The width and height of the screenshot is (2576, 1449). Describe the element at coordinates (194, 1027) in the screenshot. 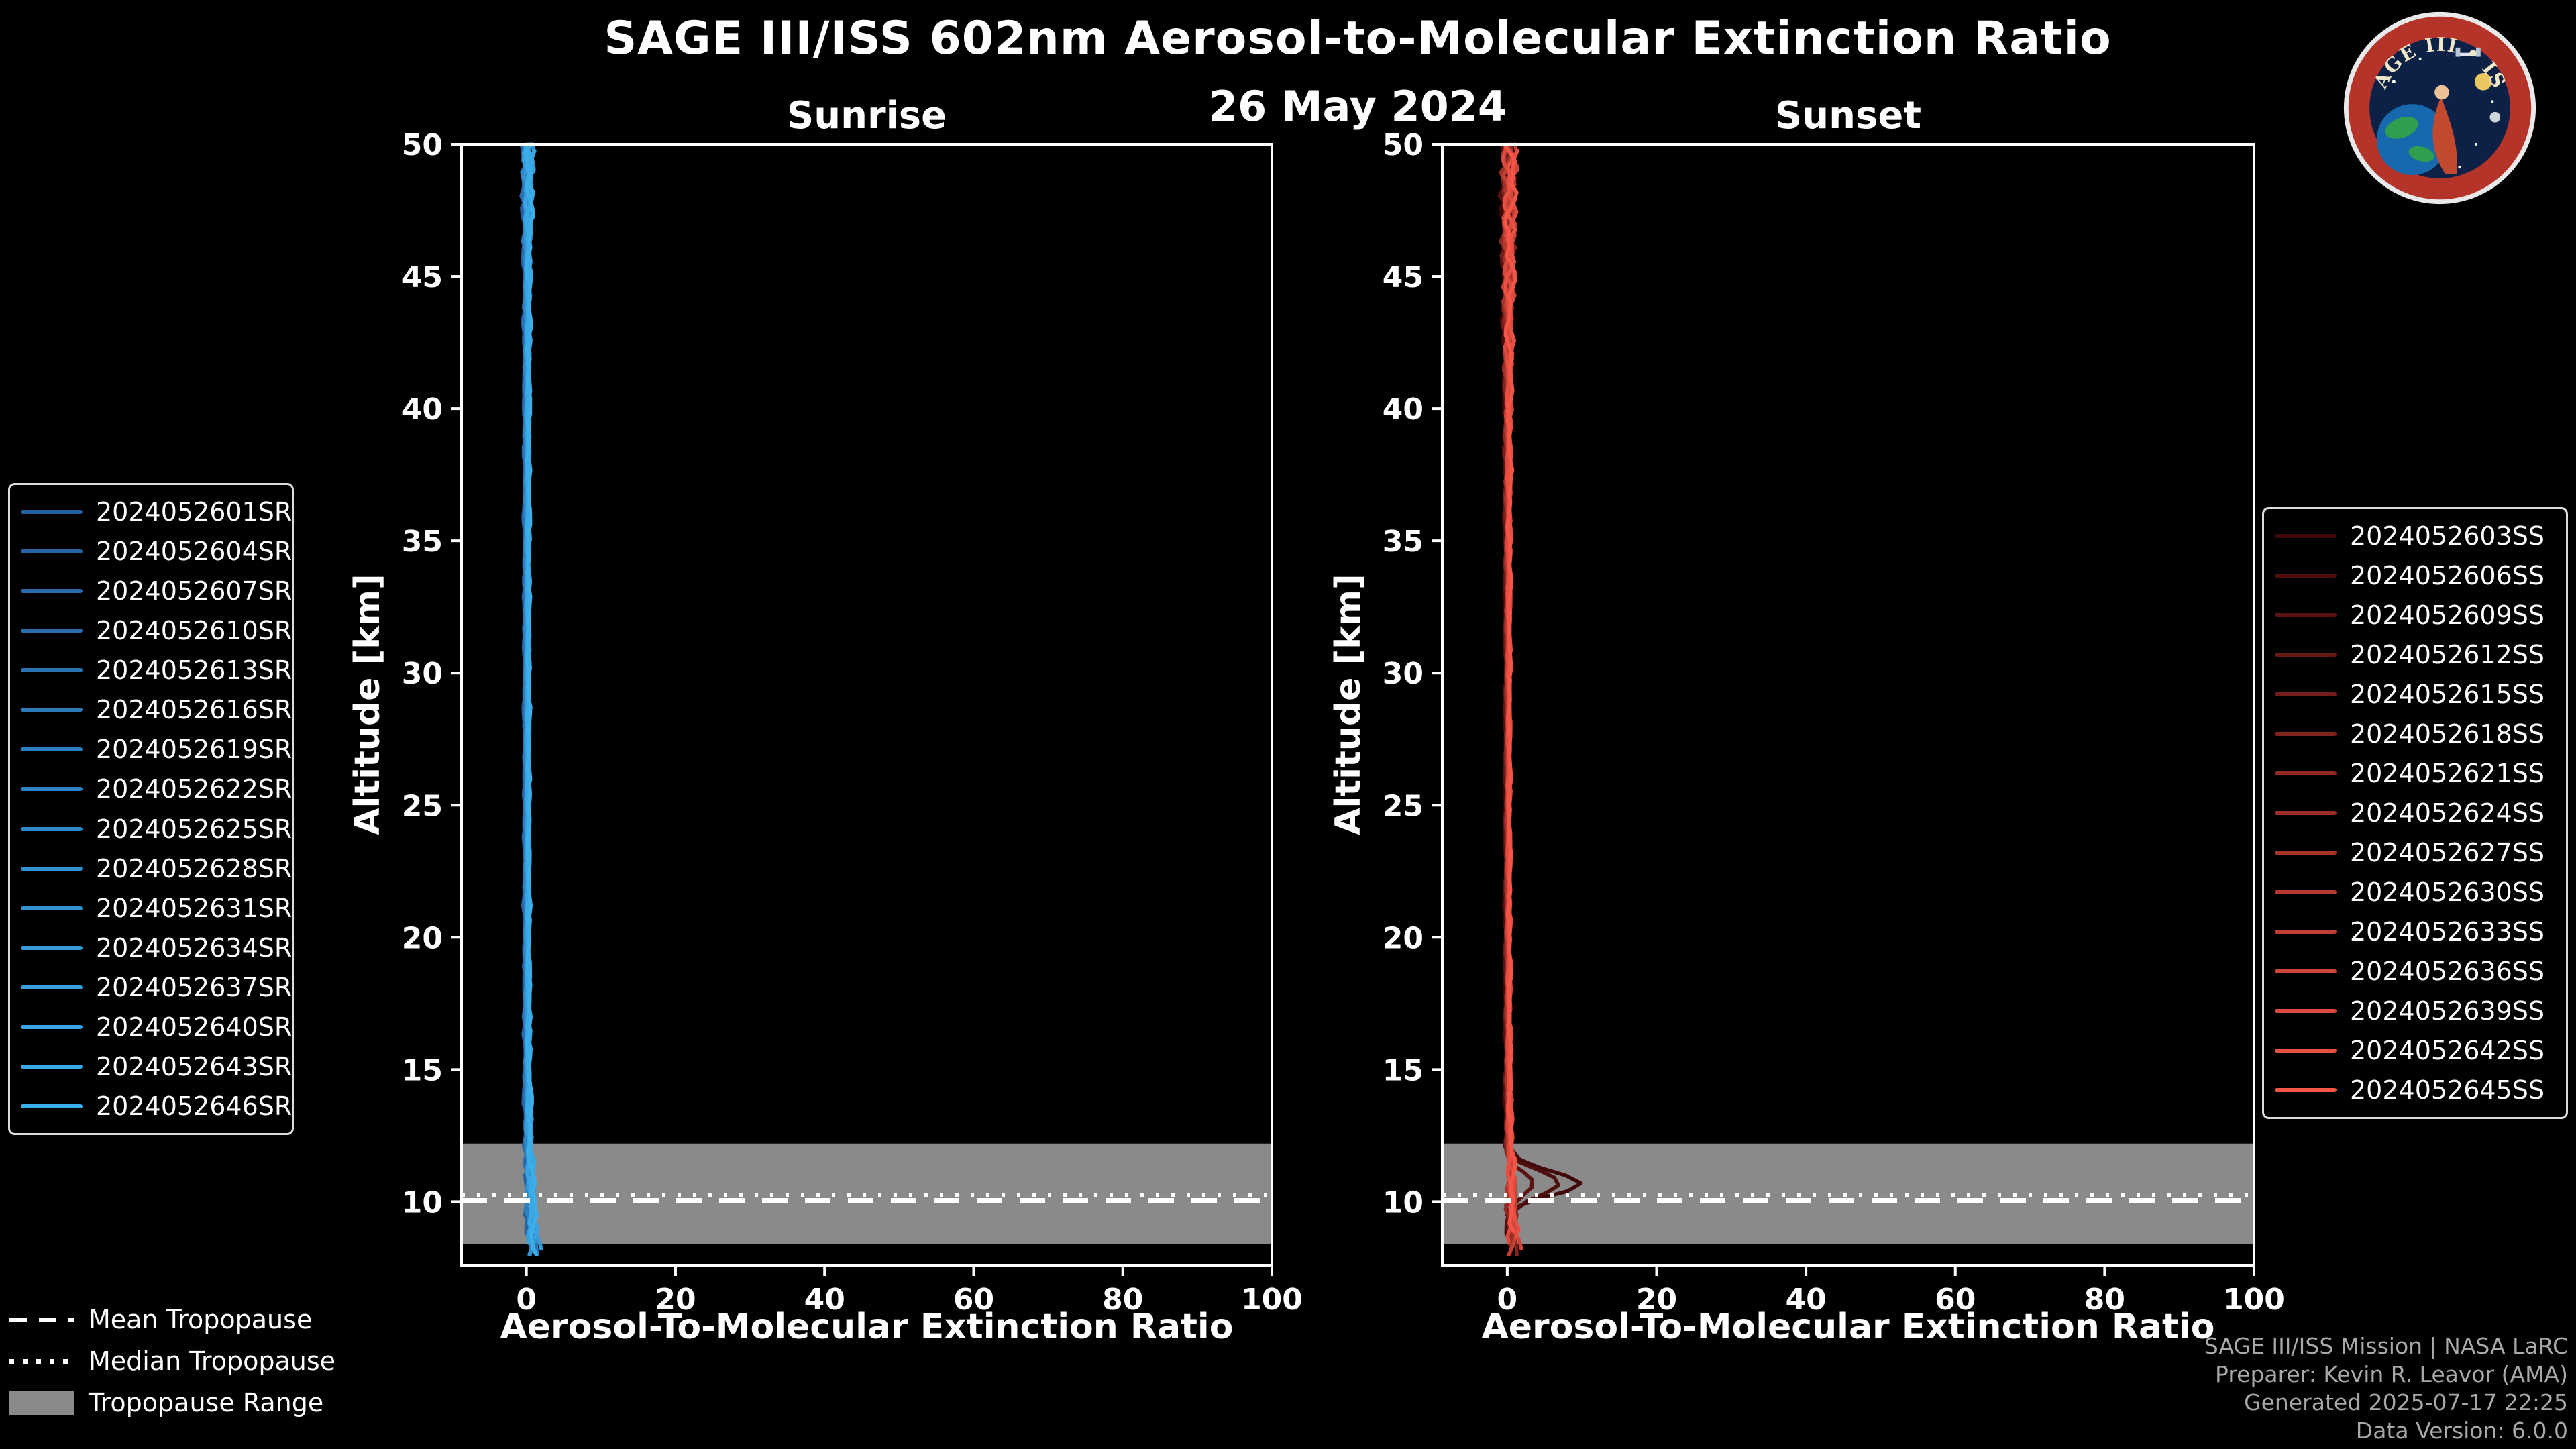

I see `legend-label: 2024052640SR` at that location.